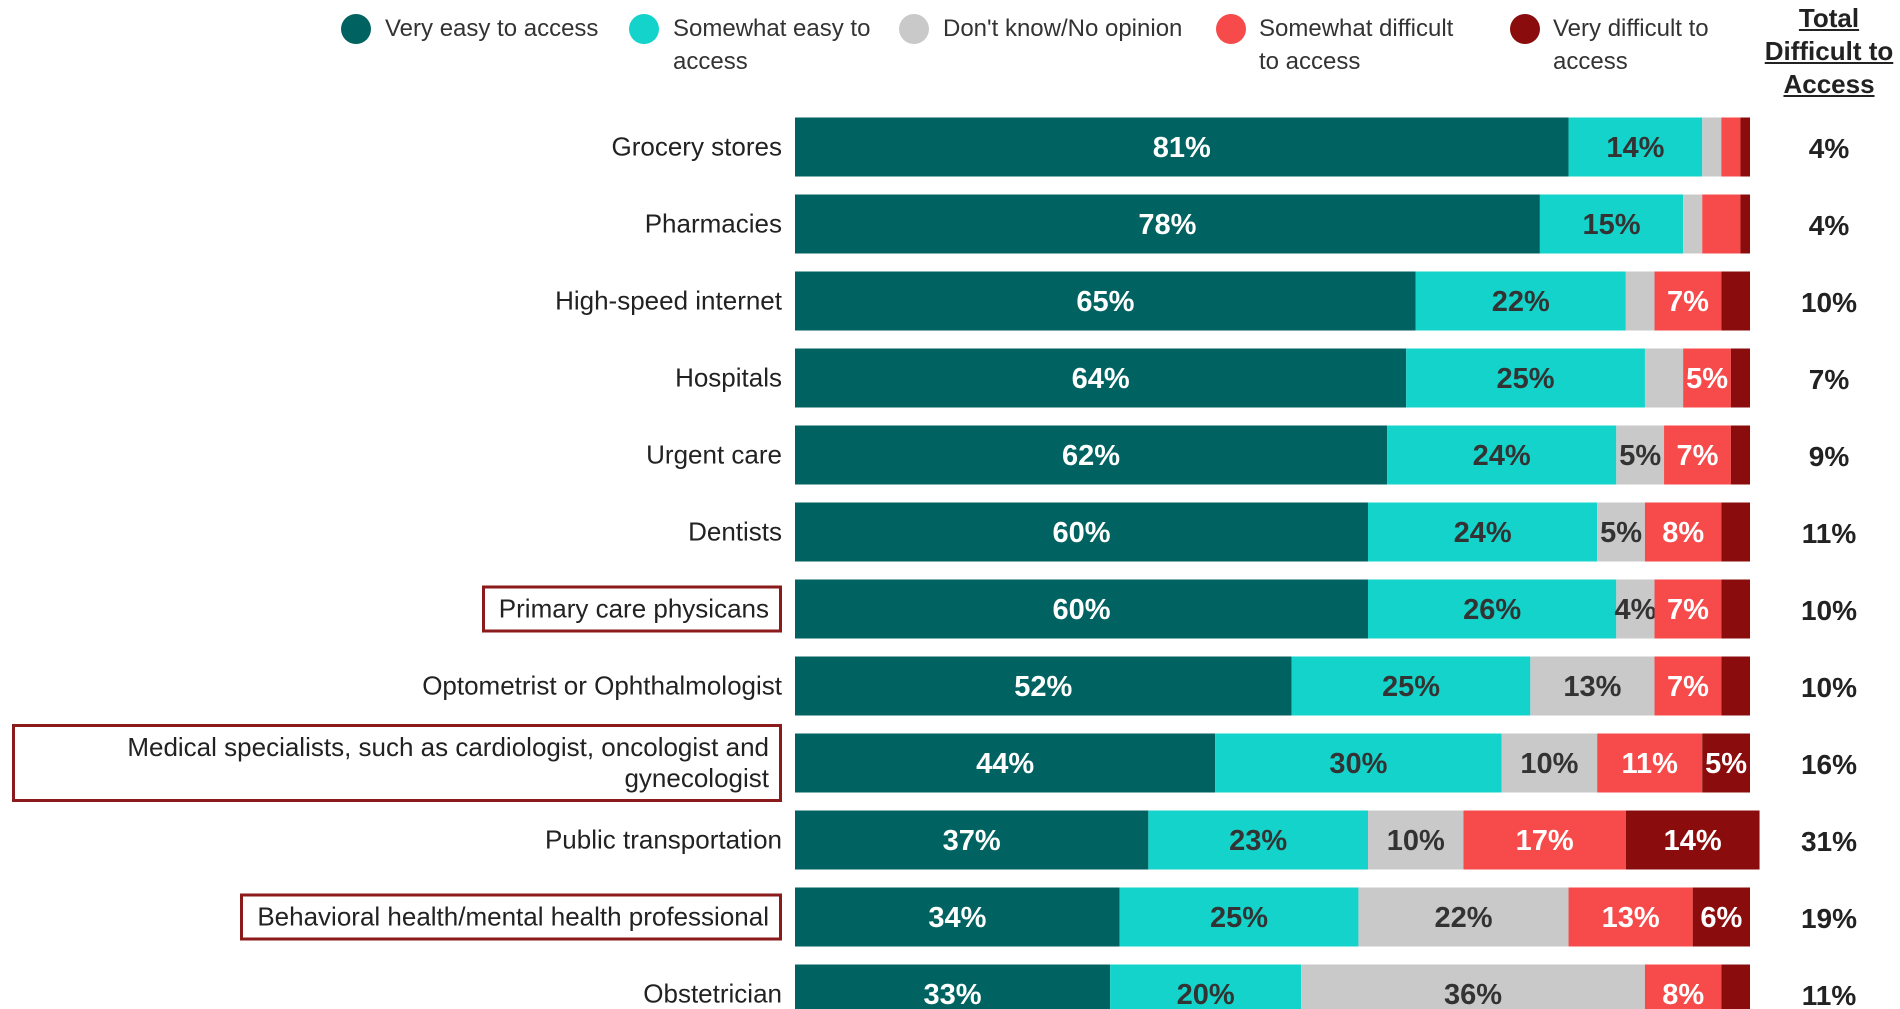  What do you see at coordinates (1829, 84) in the screenshot?
I see `total-header-line: Access` at bounding box center [1829, 84].